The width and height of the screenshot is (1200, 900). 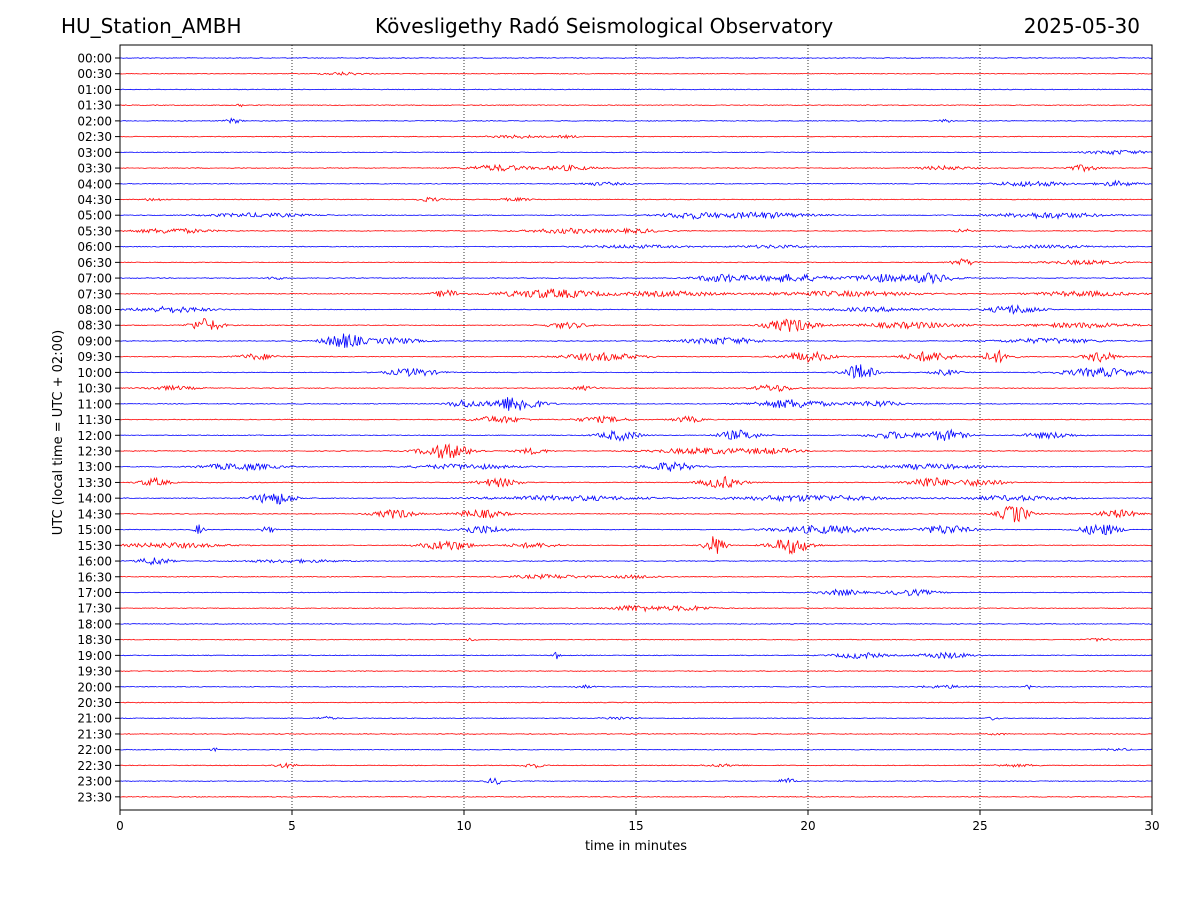 I want to click on x-tick-label: 5, so click(x=292, y=826).